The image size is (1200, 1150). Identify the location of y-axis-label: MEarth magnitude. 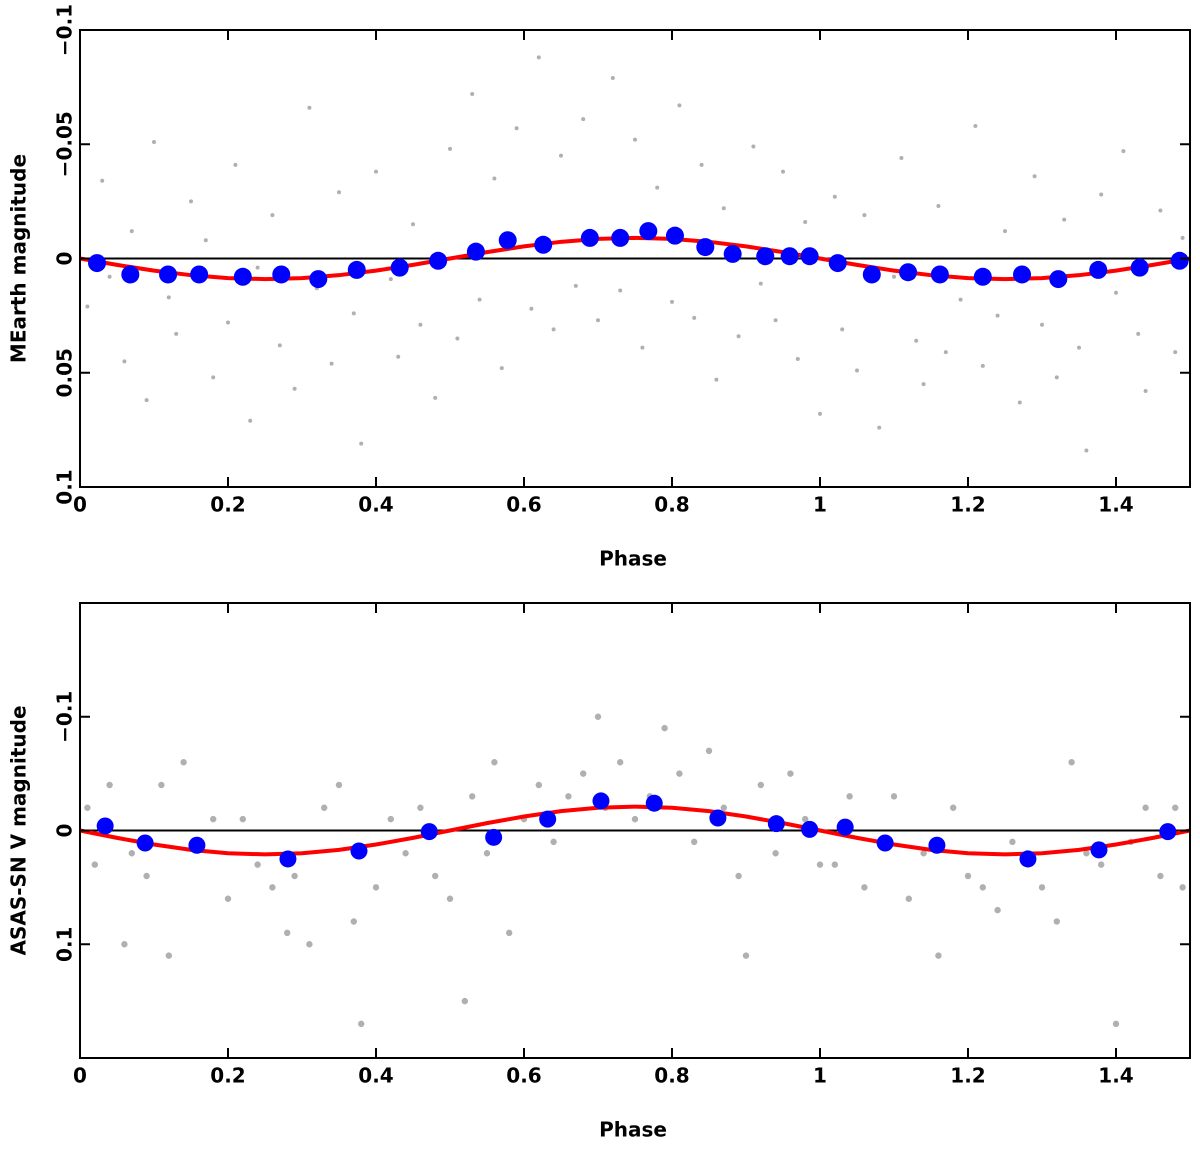
(19, 258).